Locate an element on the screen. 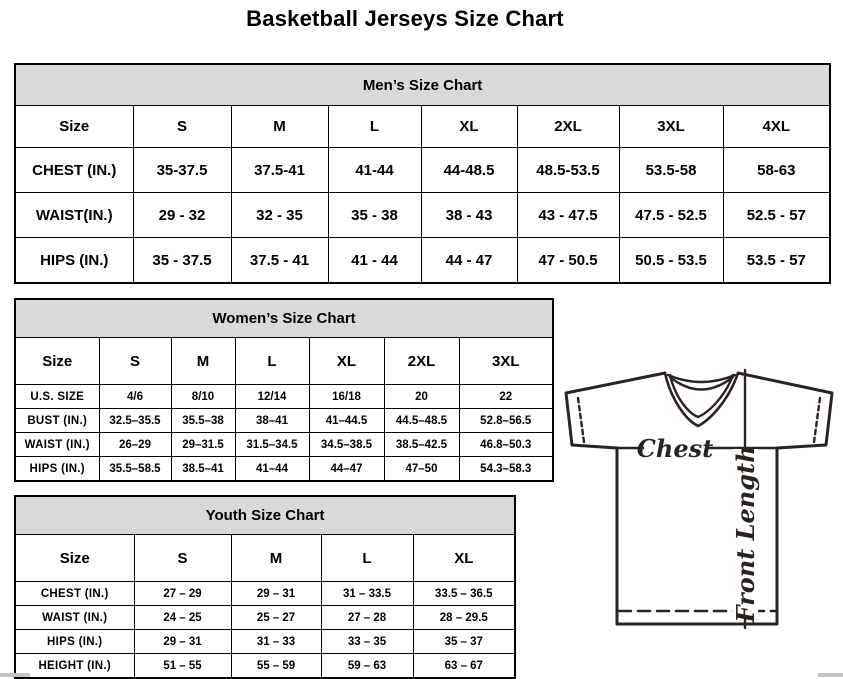  value-cell: 55 – 59 is located at coordinates (276, 666).